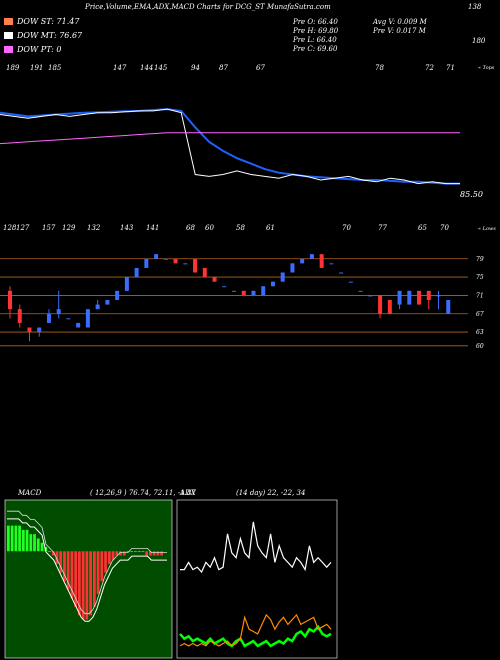 This screenshot has height=660, width=500. Describe the element at coordinates (49, 228) in the screenshot. I see `low-label: 157` at that location.